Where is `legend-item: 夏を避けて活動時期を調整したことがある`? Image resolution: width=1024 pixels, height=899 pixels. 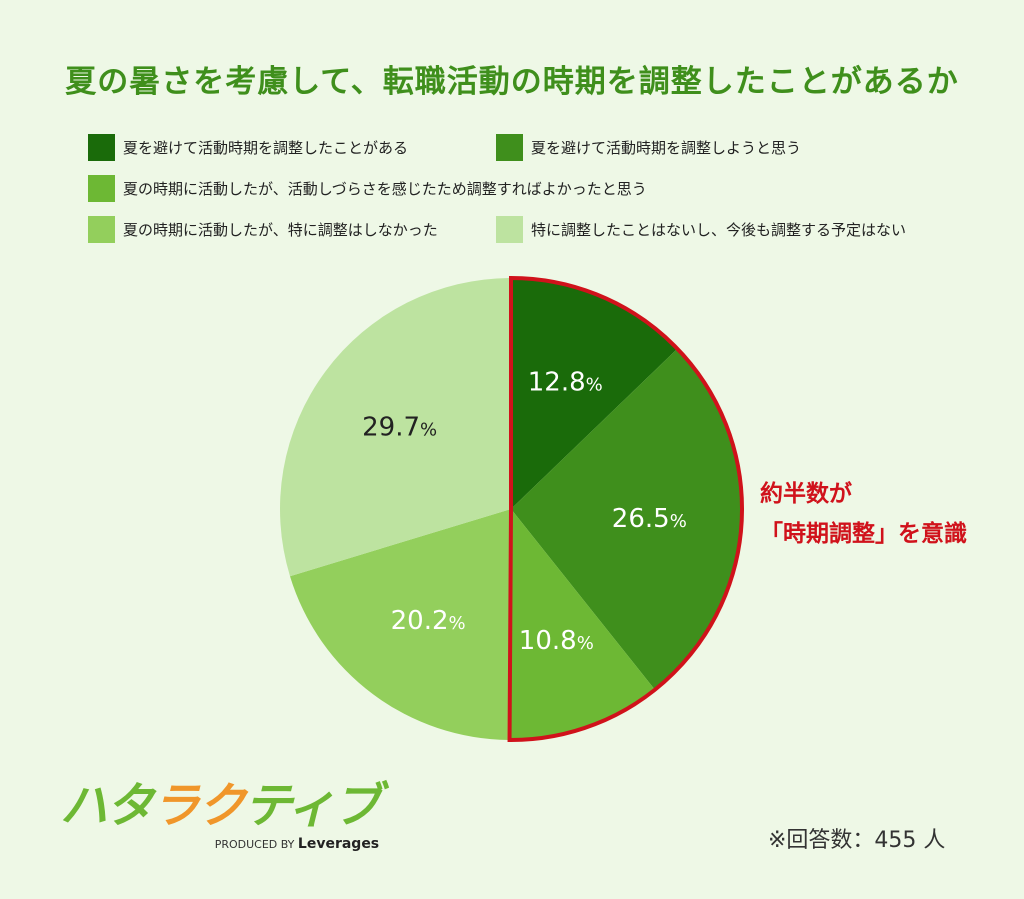 legend-item: 夏を避けて活動時期を調整したことがある is located at coordinates (248, 147).